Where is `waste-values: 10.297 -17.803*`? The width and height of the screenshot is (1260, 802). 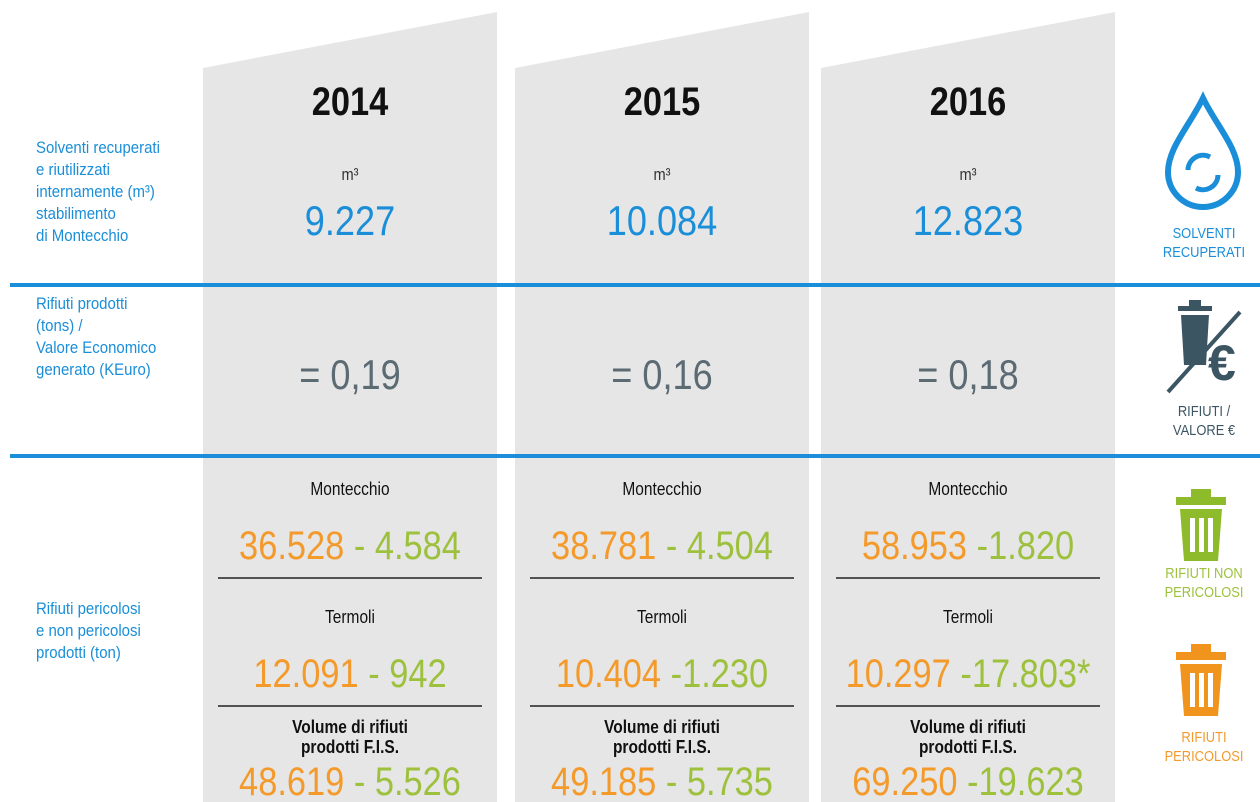 waste-values: 10.297 -17.803* is located at coordinates (968, 674).